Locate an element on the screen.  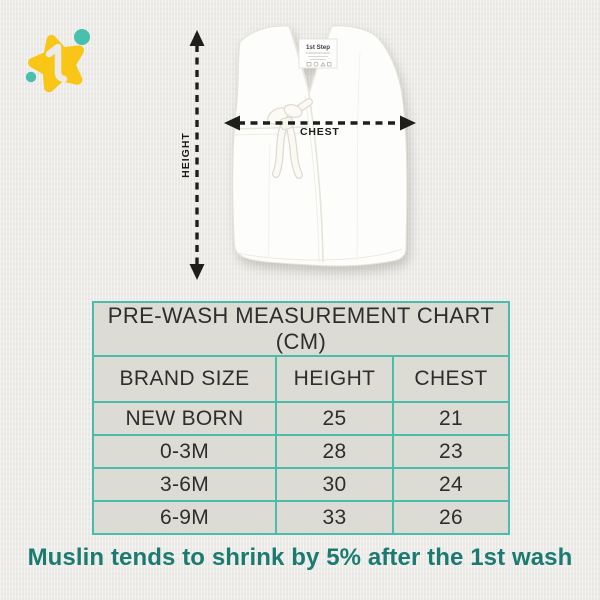
table-title: PRE-WASH MEASUREMENT CHART (CM) is located at coordinates (301, 329).